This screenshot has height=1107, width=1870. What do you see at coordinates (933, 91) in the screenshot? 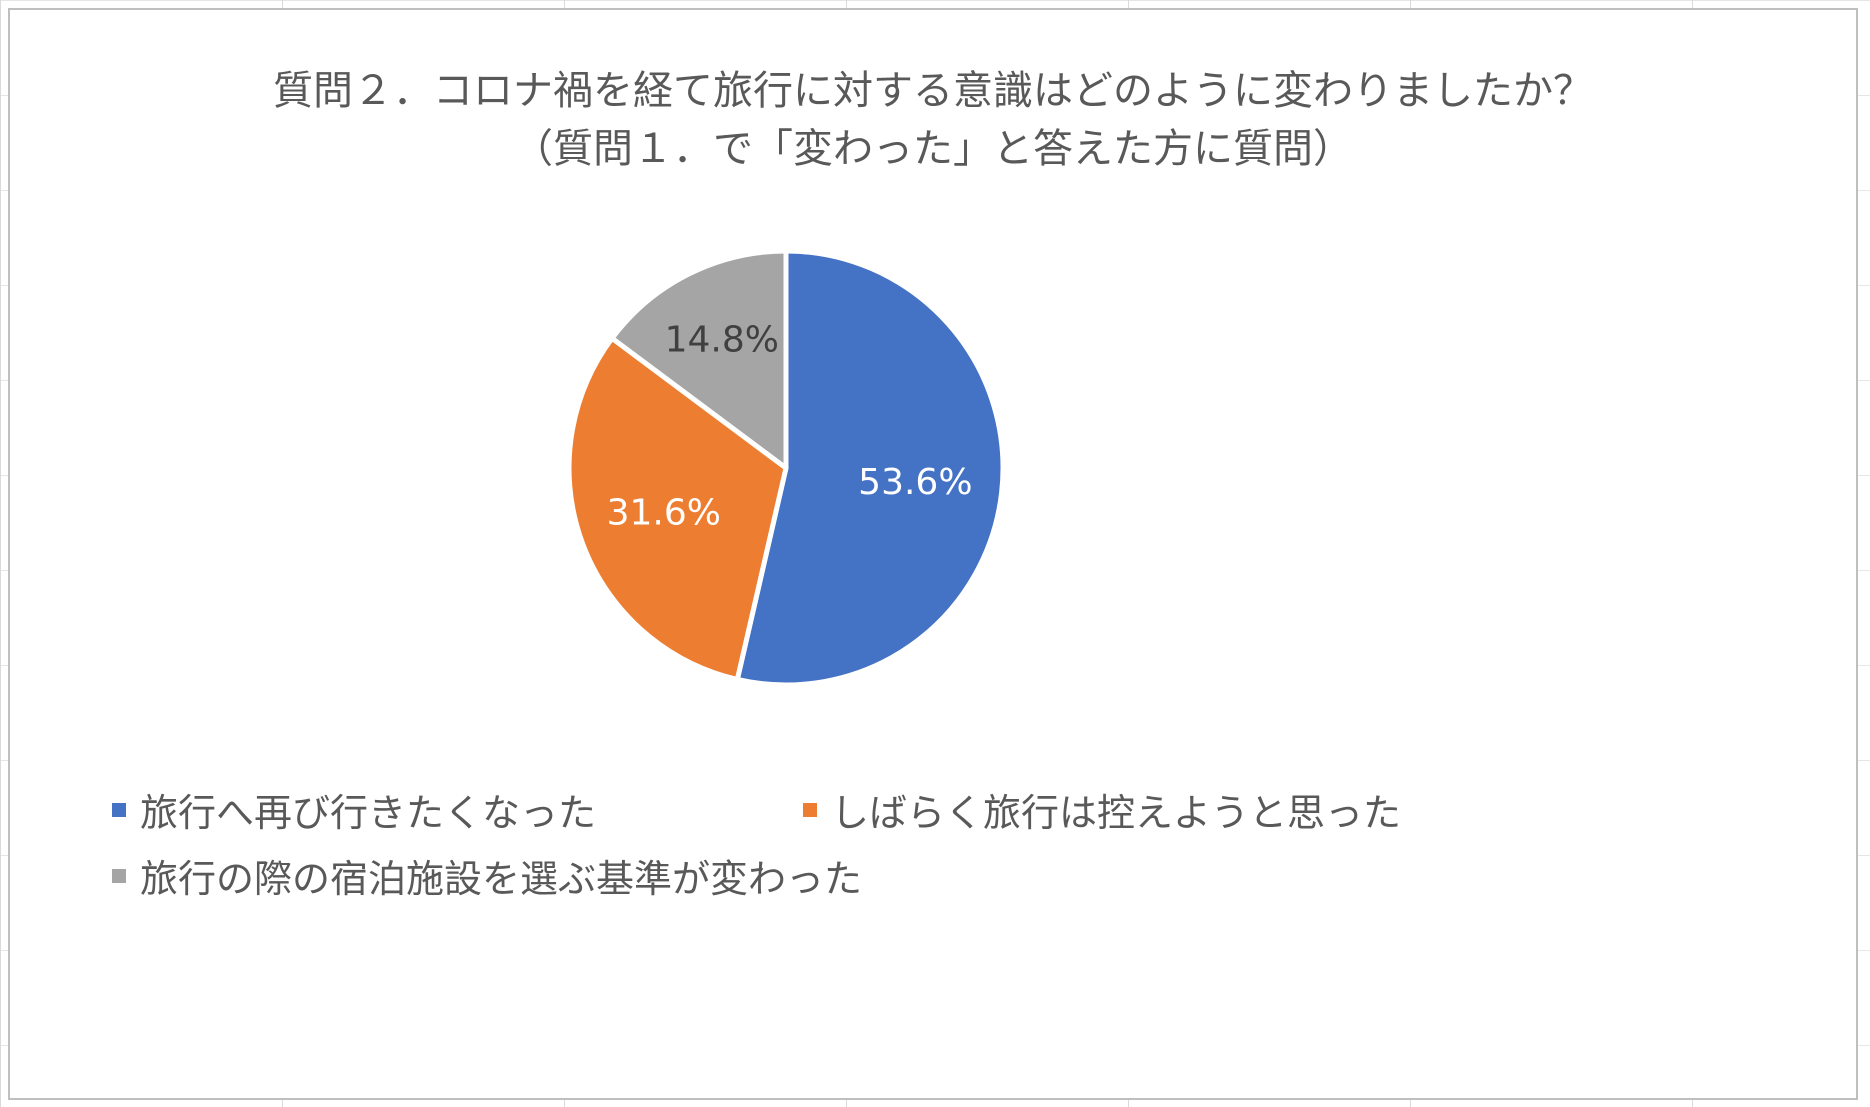
I see `chart-title-line-1: 質問２．コロナ禍を経て旅行に対する意識はどのように変わりましたか？` at bounding box center [933, 91].